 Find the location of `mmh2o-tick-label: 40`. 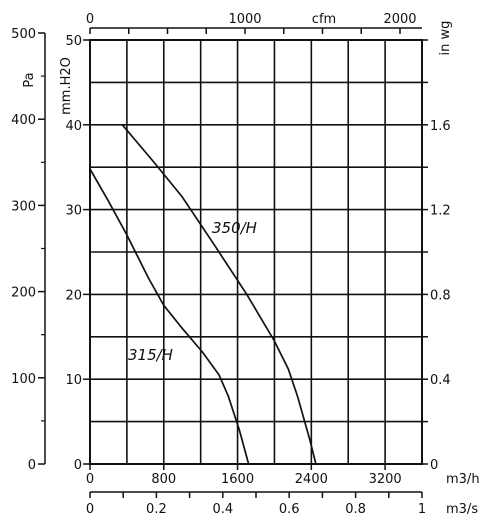

mmh2o-tick-label: 40 is located at coordinates (73, 126).